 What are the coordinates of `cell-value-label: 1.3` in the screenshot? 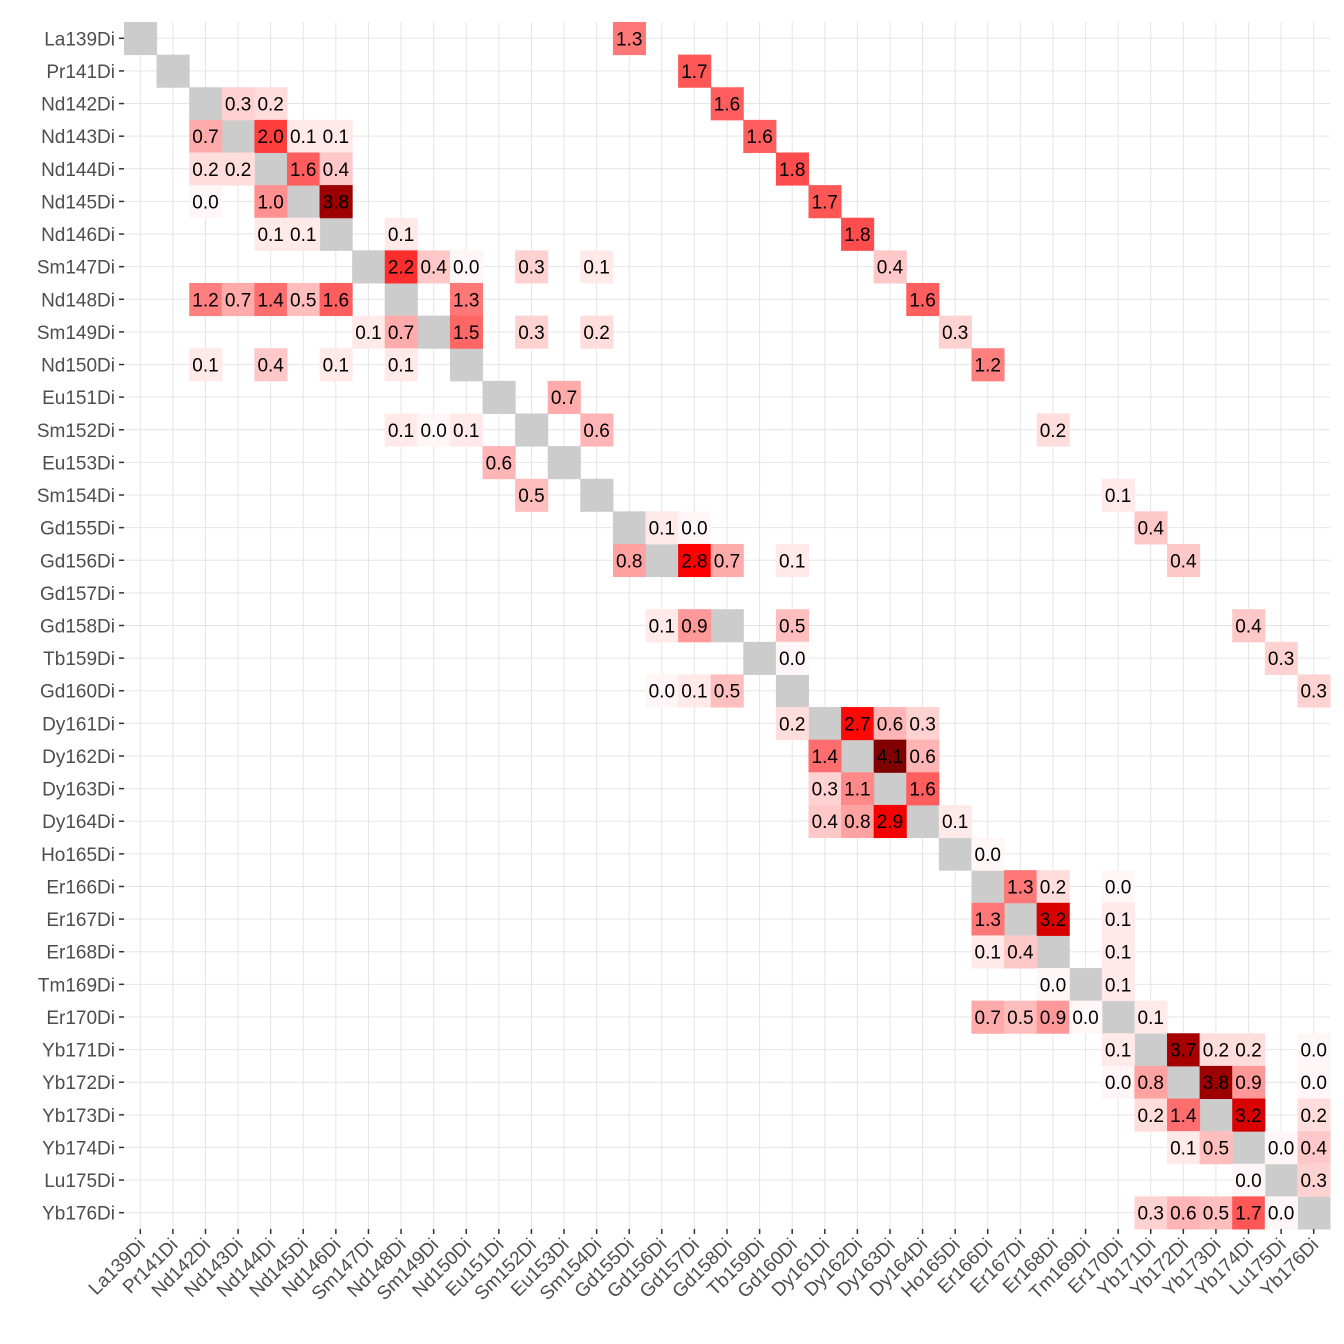 It's located at (1020, 887).